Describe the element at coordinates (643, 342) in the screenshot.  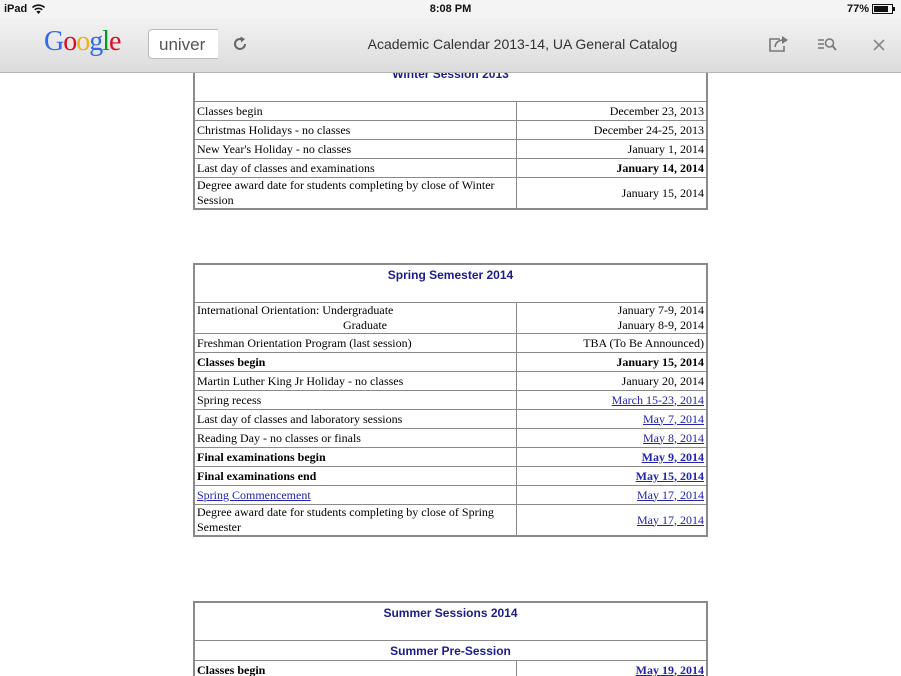
I see `cell-text: TBA (To Be Announced)` at that location.